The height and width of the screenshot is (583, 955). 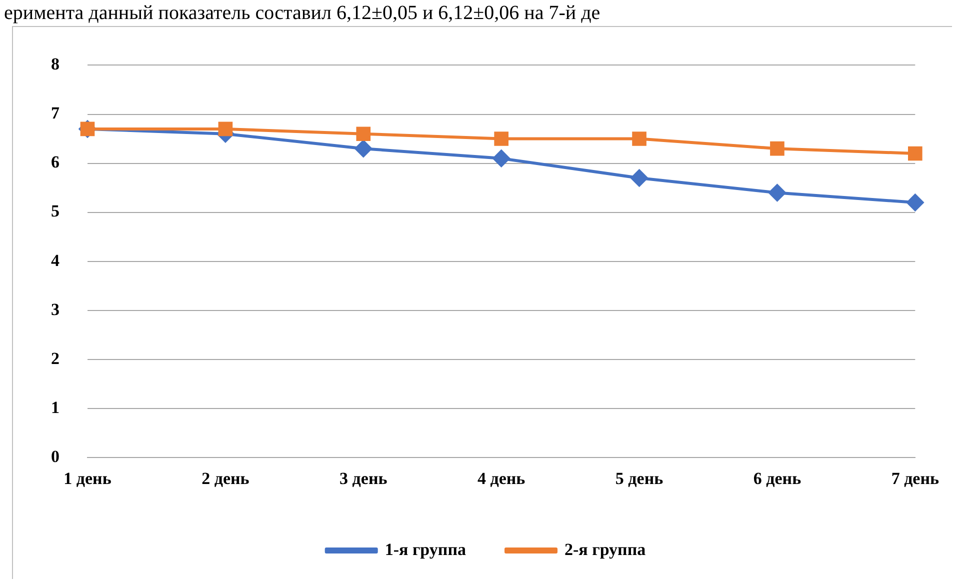 What do you see at coordinates (605, 549) in the screenshot?
I see `legend-label: 2-я группа` at bounding box center [605, 549].